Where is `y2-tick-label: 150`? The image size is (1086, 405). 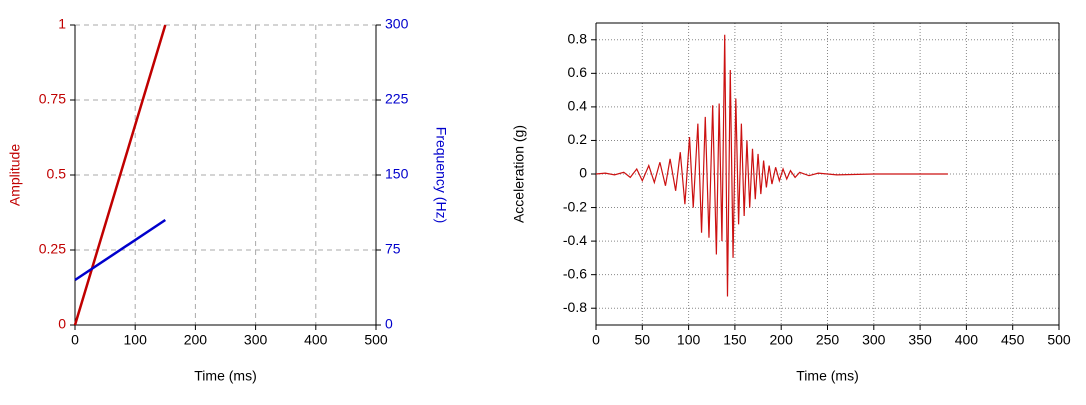
y2-tick-label: 150 is located at coordinates (397, 174).